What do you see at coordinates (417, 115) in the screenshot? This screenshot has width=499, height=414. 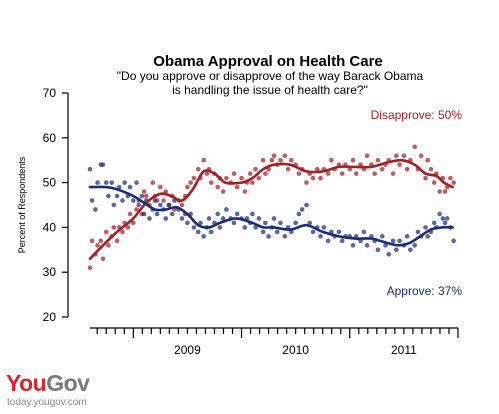 I see `disapprove-label: Disapprove: 50%` at bounding box center [417, 115].